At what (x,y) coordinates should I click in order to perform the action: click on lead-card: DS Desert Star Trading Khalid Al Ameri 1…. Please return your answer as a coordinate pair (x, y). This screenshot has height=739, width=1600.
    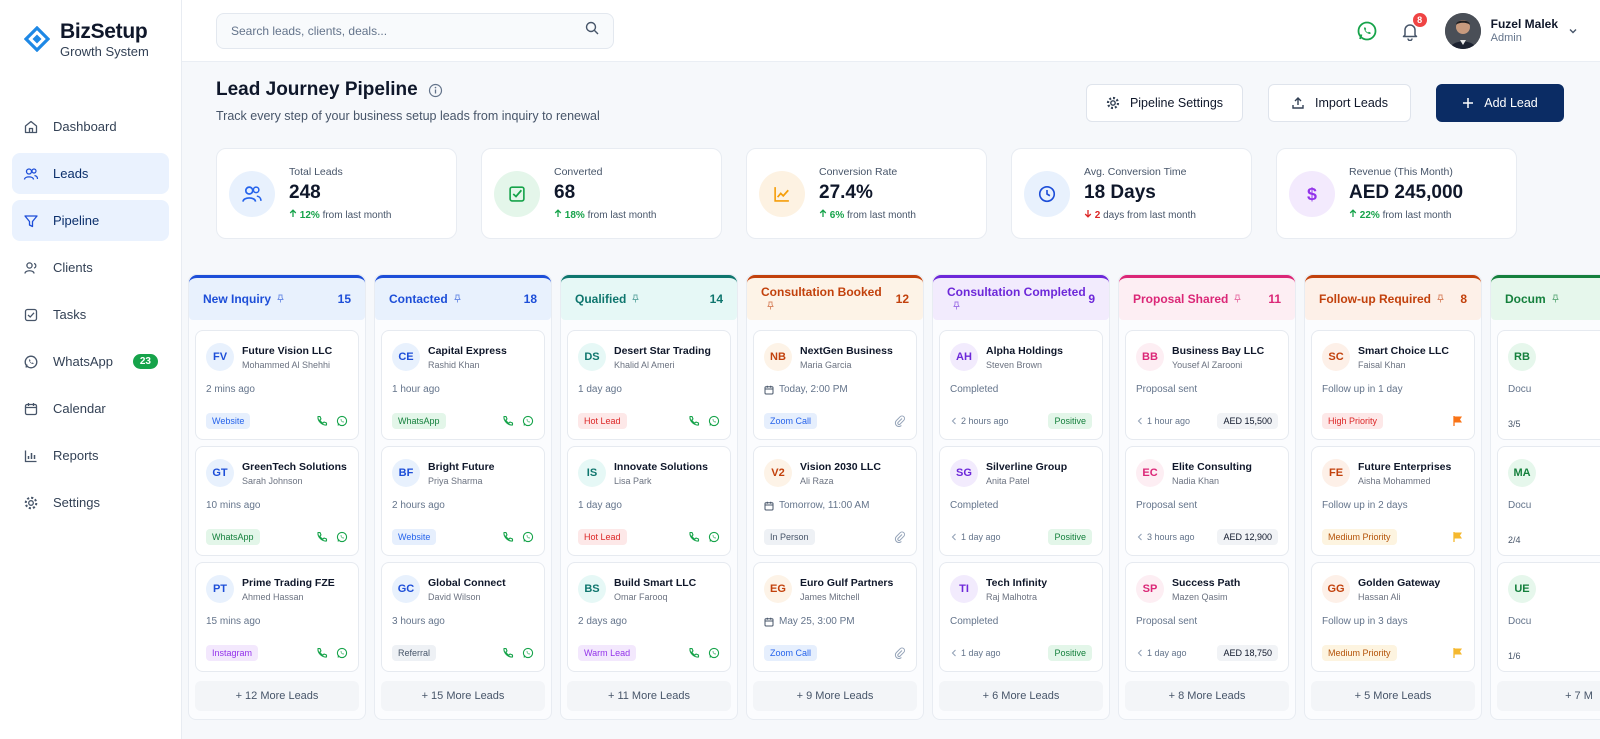
    Looking at the image, I should click on (649, 385).